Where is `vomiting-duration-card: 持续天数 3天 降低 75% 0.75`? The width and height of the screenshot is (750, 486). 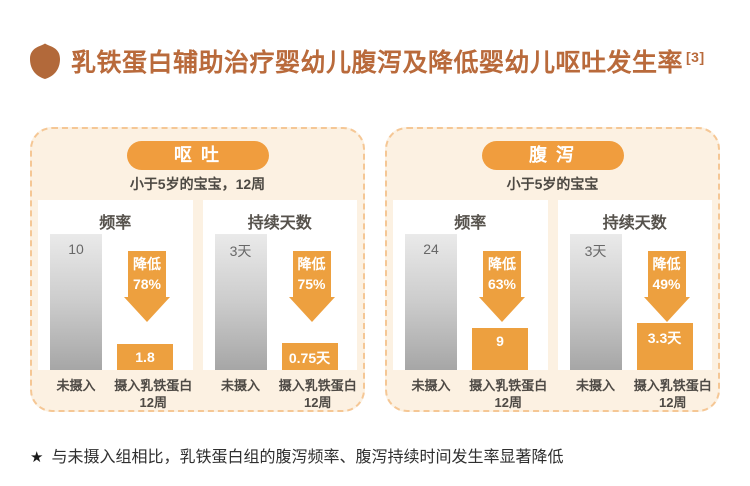 vomiting-duration-card: 持续天数 3天 降低 75% 0.75 is located at coordinates (280, 285).